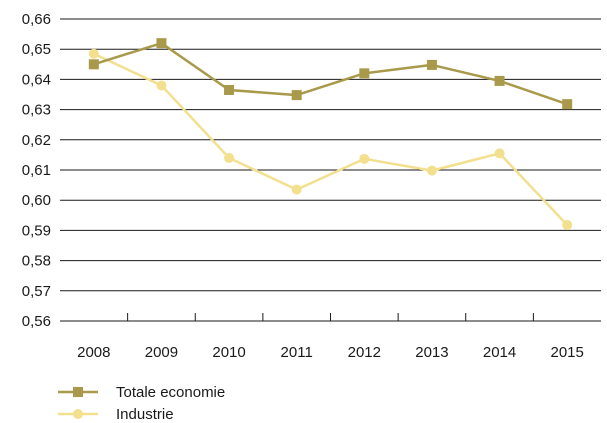 The height and width of the screenshot is (423, 607). I want to click on y-tick-label: 0,58, so click(36, 261).